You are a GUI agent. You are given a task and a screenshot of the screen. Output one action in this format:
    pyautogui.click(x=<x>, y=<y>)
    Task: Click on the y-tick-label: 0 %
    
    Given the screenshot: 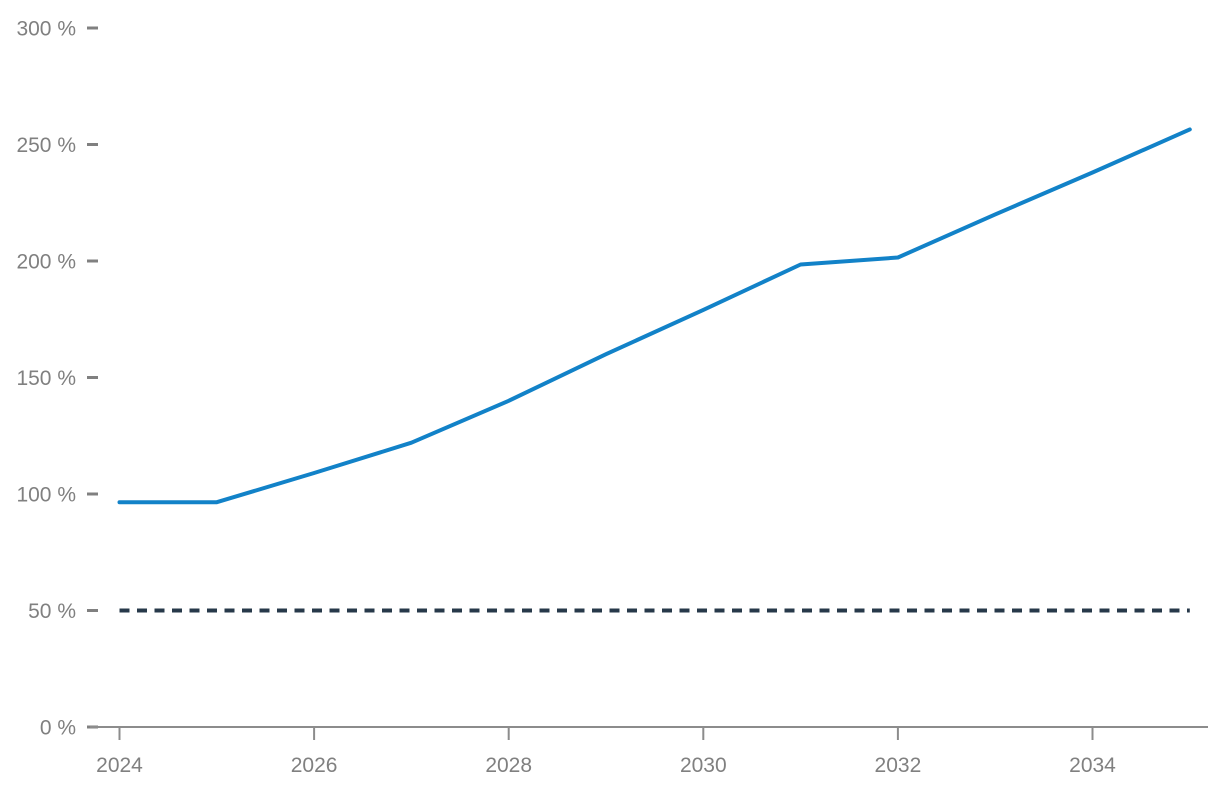 What is the action you would take?
    pyautogui.click(x=58, y=728)
    